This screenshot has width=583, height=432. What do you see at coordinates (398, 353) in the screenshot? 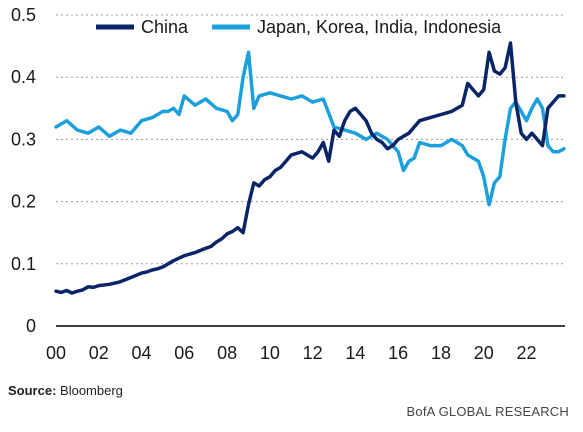
I see `x-tick-label: 16` at bounding box center [398, 353].